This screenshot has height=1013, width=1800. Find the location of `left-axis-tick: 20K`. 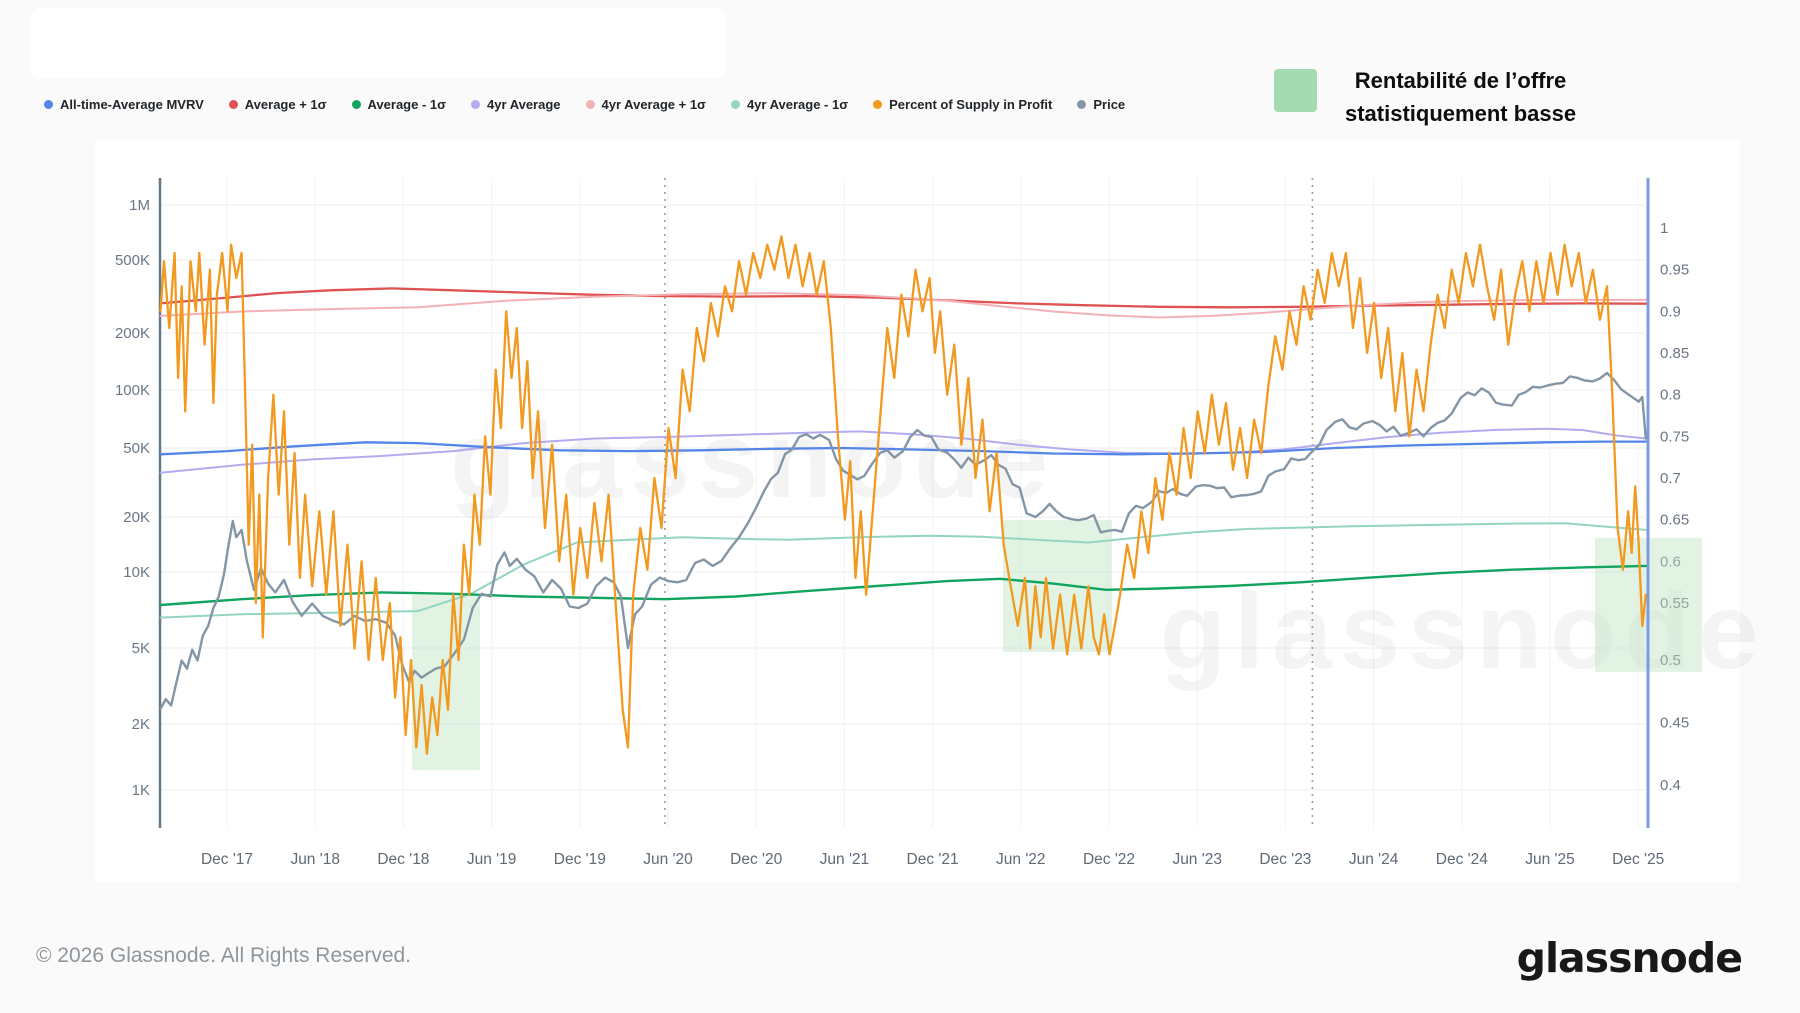

left-axis-tick: 20K is located at coordinates (136, 517).